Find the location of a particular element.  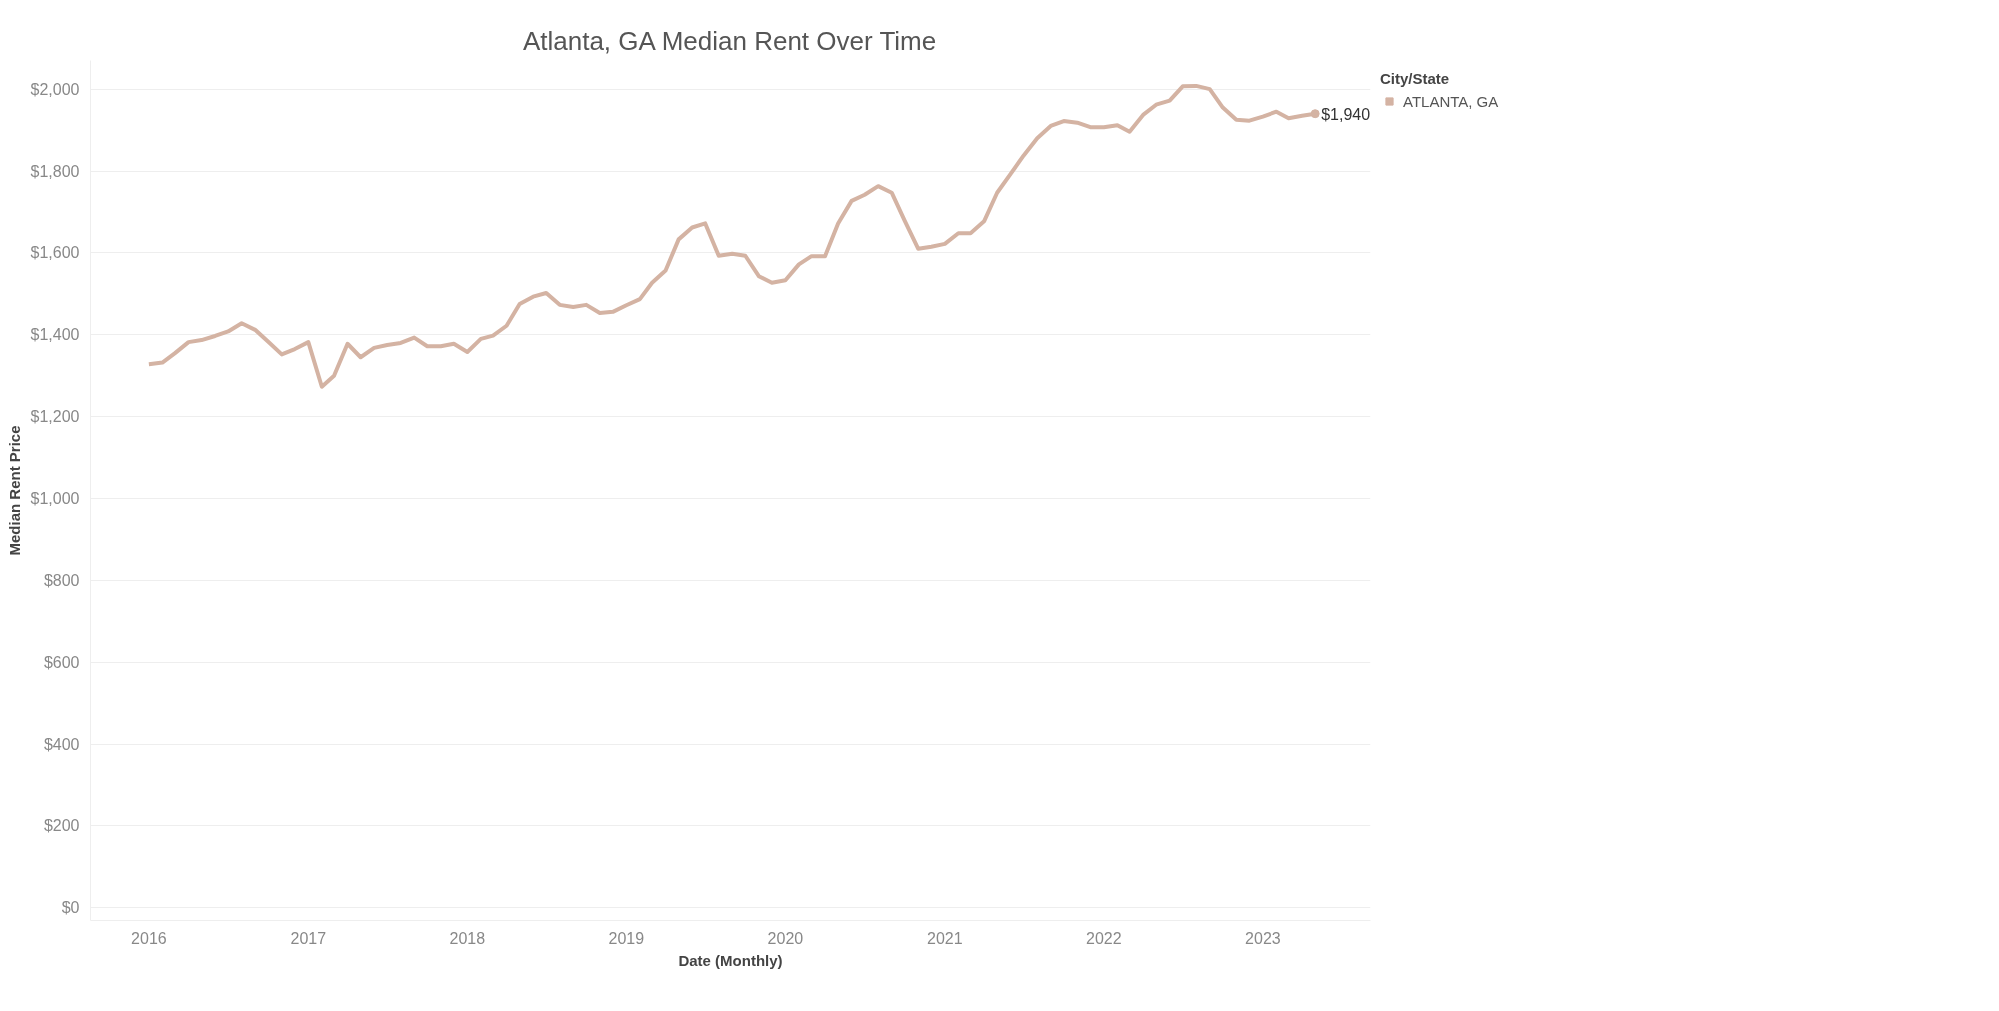

y-tick-label: $2,000 is located at coordinates (55, 89).